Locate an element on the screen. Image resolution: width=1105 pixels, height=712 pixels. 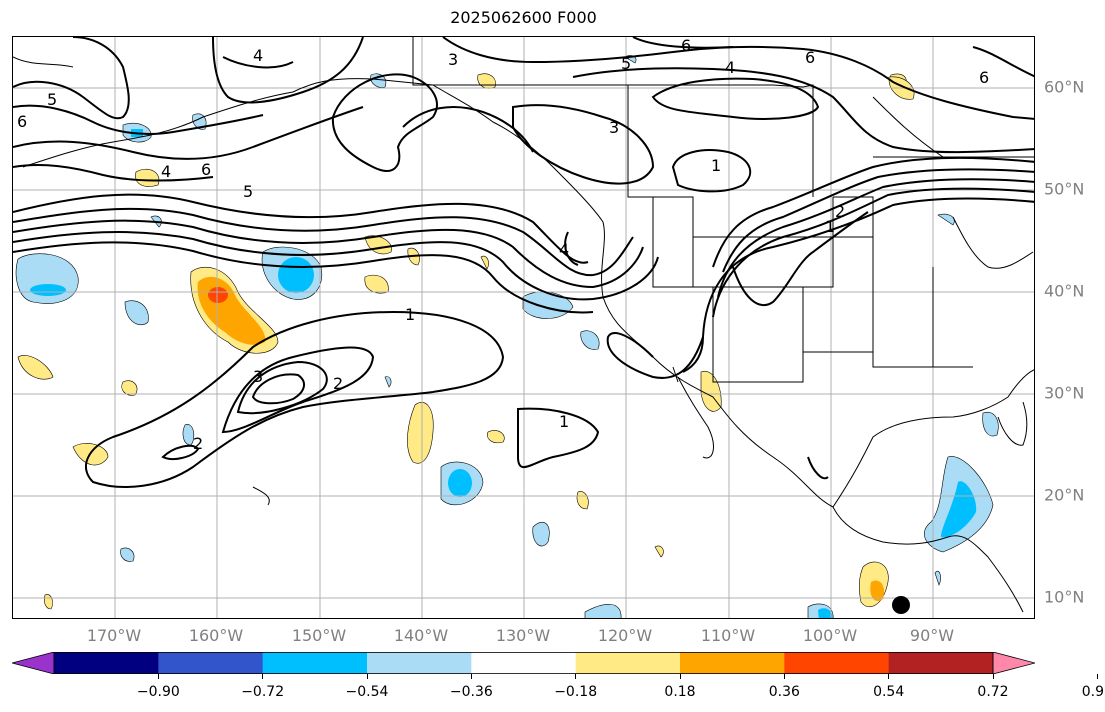
colorbar-extend-high is located at coordinates (1013, 663).